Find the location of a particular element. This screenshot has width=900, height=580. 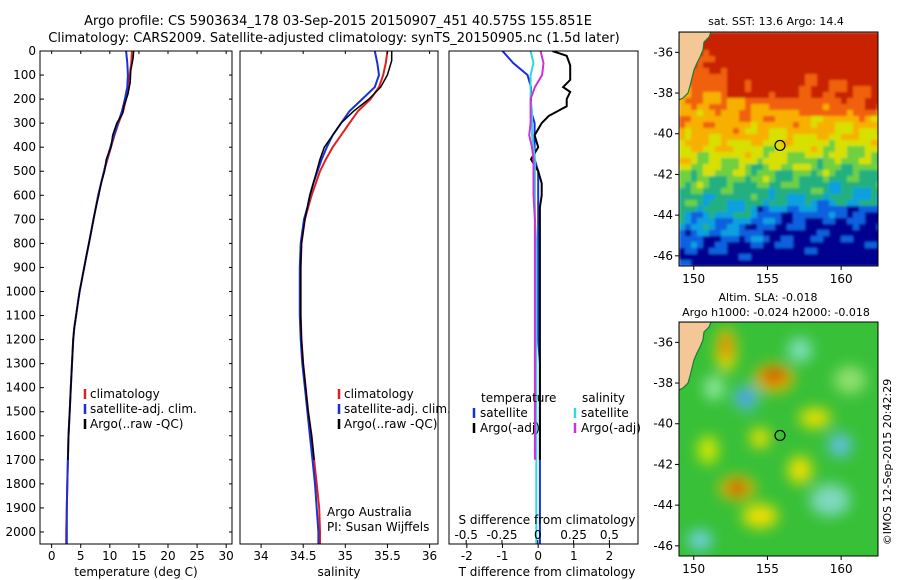

m1-lat-tick-label: -44 is located at coordinates (663, 215).